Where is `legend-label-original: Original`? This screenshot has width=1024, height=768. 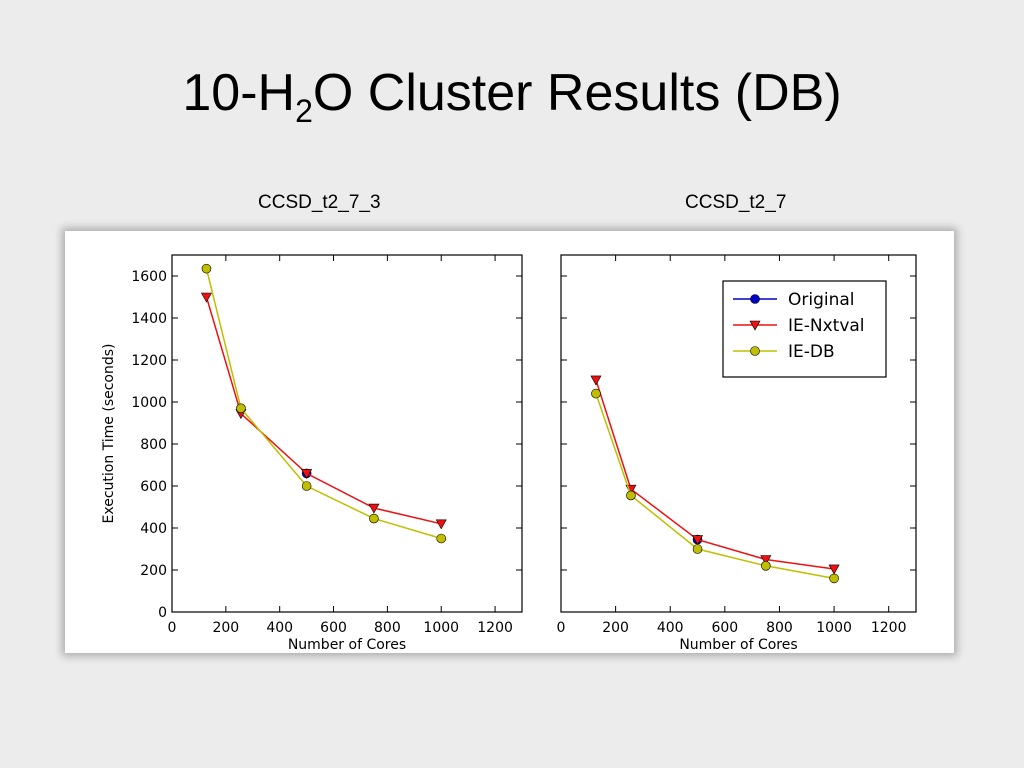 legend-label-original: Original is located at coordinates (821, 300).